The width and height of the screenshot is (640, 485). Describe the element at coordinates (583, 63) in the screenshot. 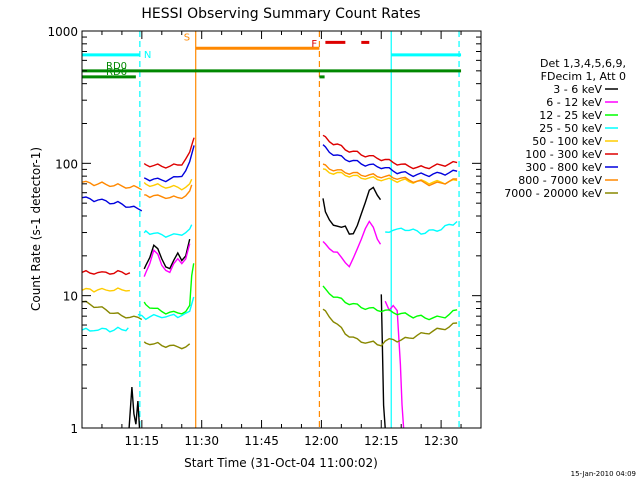

I see `legend-header: Det 1,3,4,5,6,9,` at that location.